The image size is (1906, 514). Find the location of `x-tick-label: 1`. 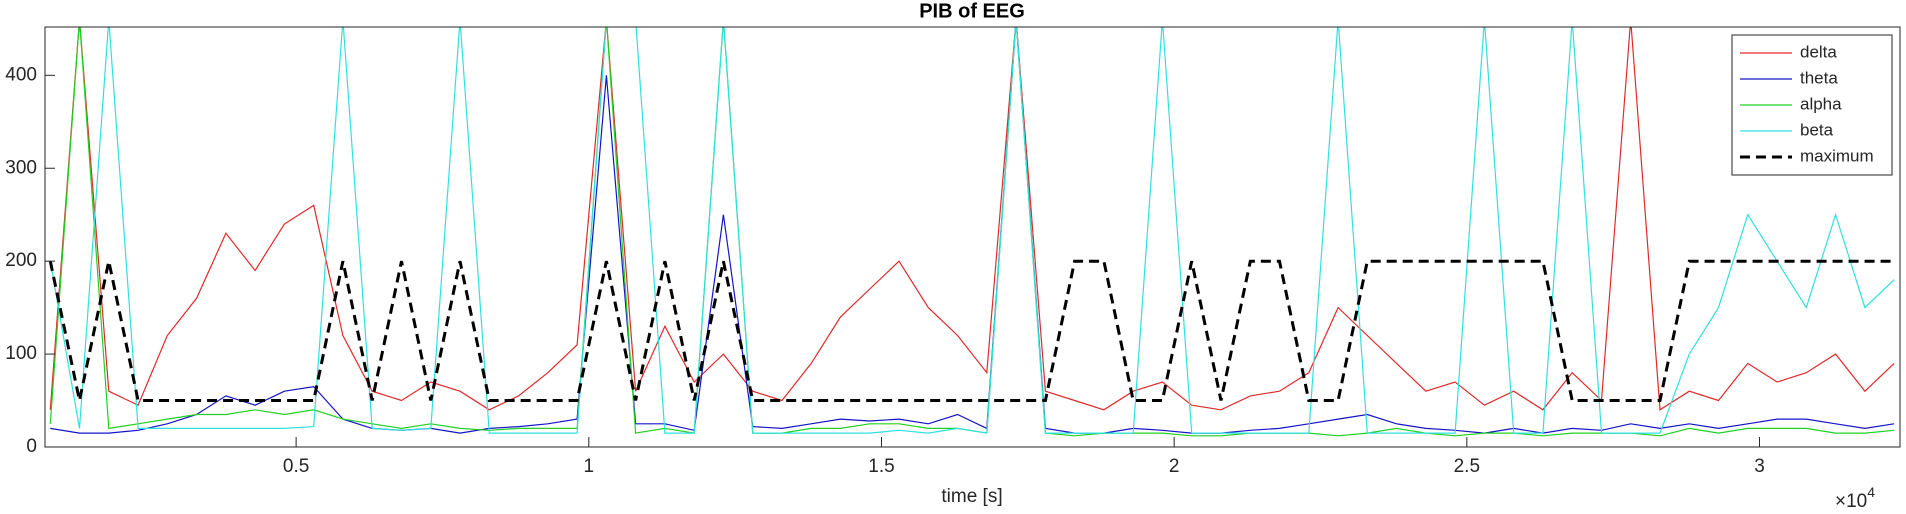

x-tick-label: 1 is located at coordinates (589, 466).